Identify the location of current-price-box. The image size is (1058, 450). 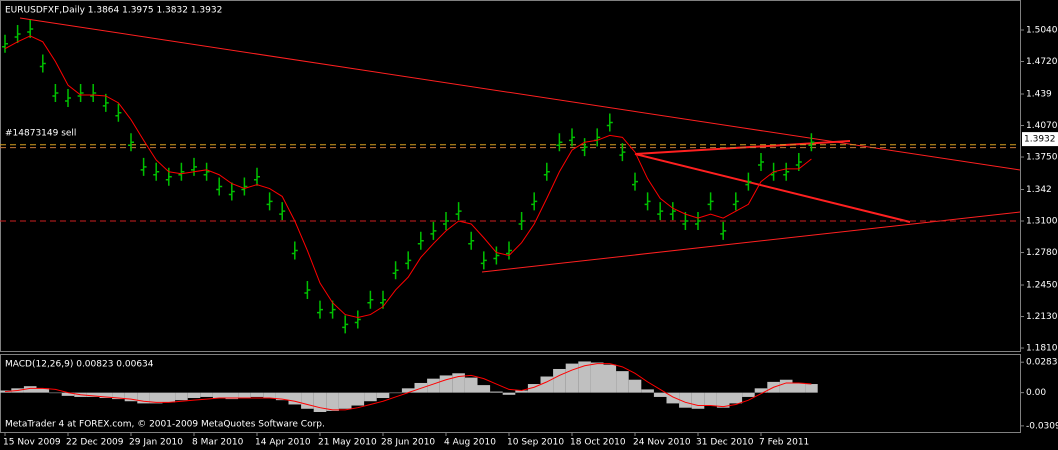
(1040, 139).